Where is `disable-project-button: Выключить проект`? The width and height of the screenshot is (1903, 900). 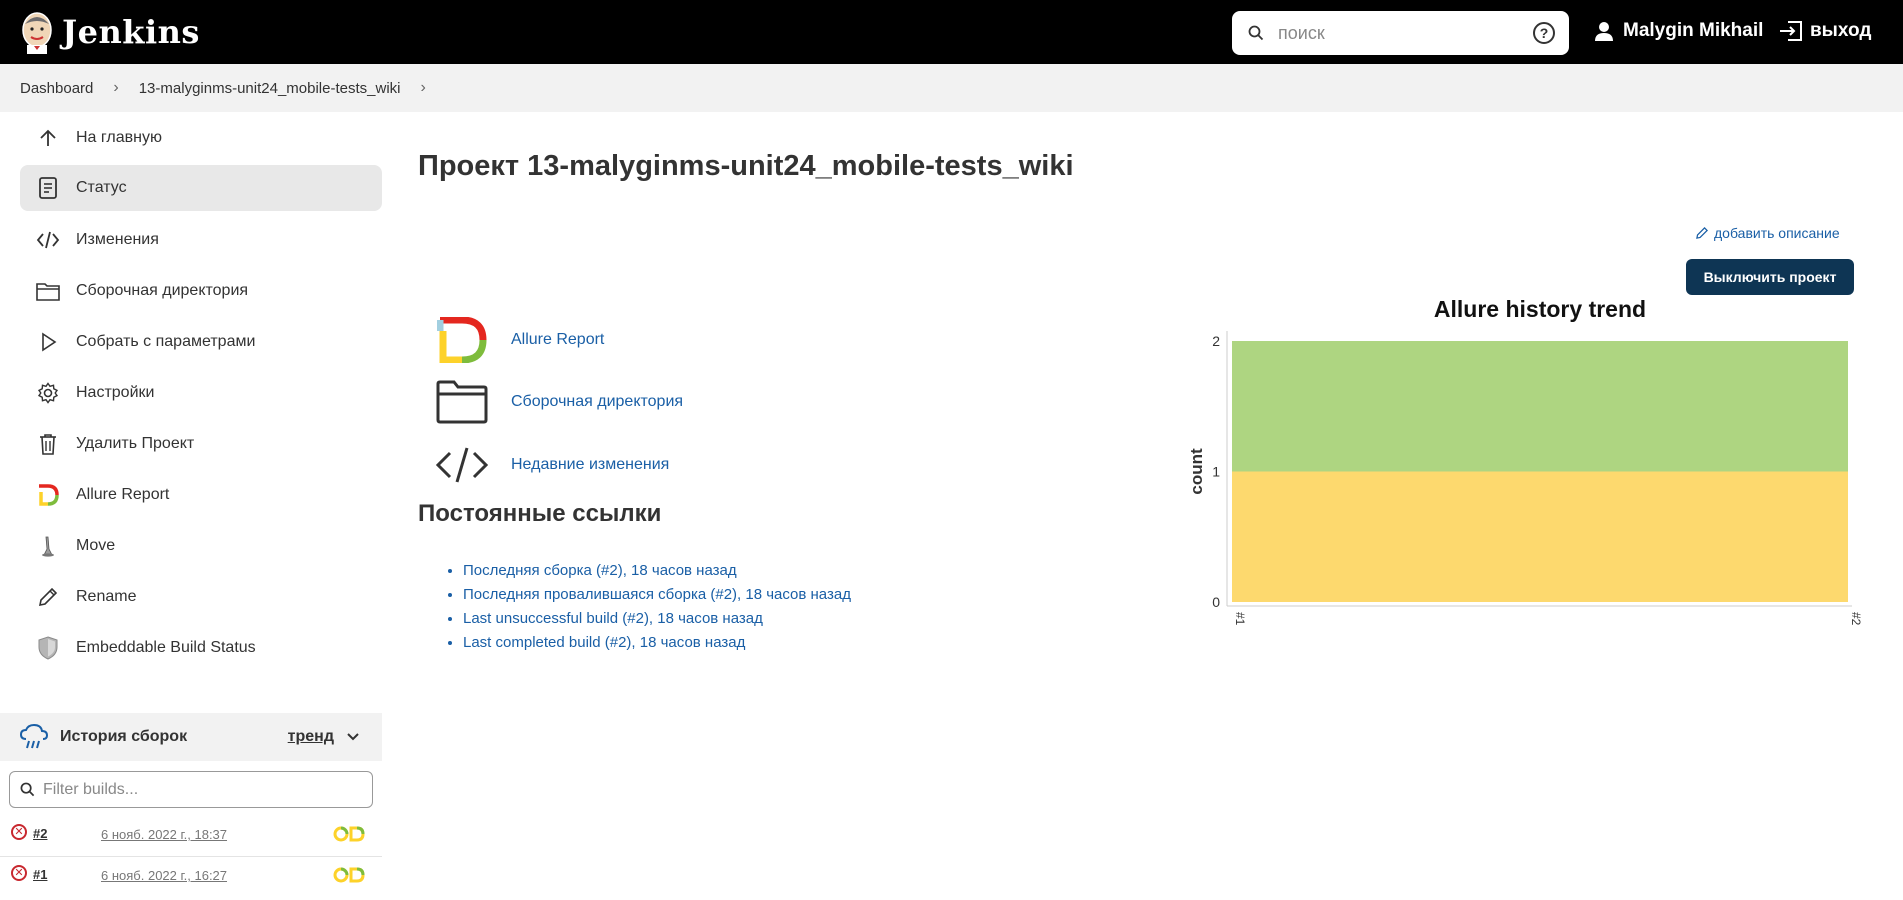 disable-project-button: Выключить проект is located at coordinates (1770, 277).